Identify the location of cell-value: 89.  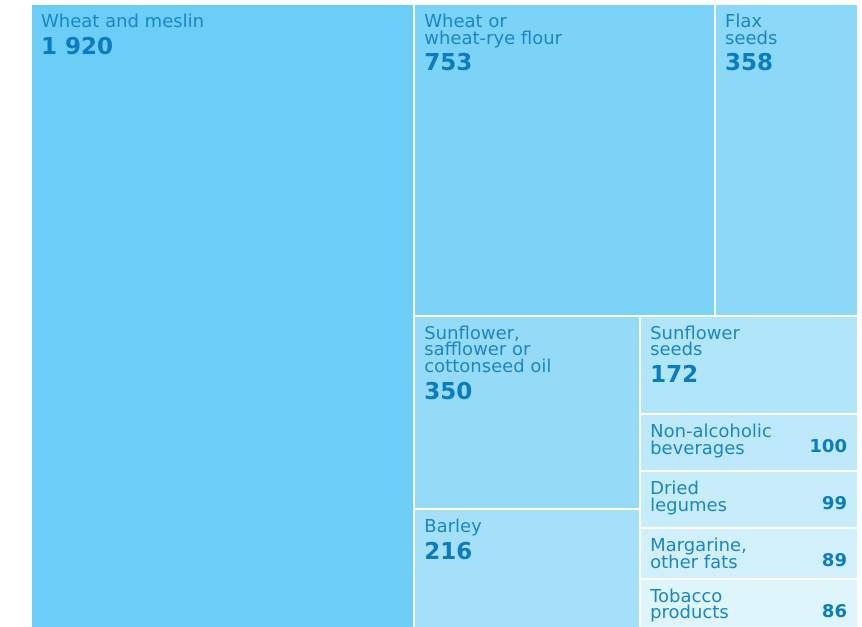
(834, 560).